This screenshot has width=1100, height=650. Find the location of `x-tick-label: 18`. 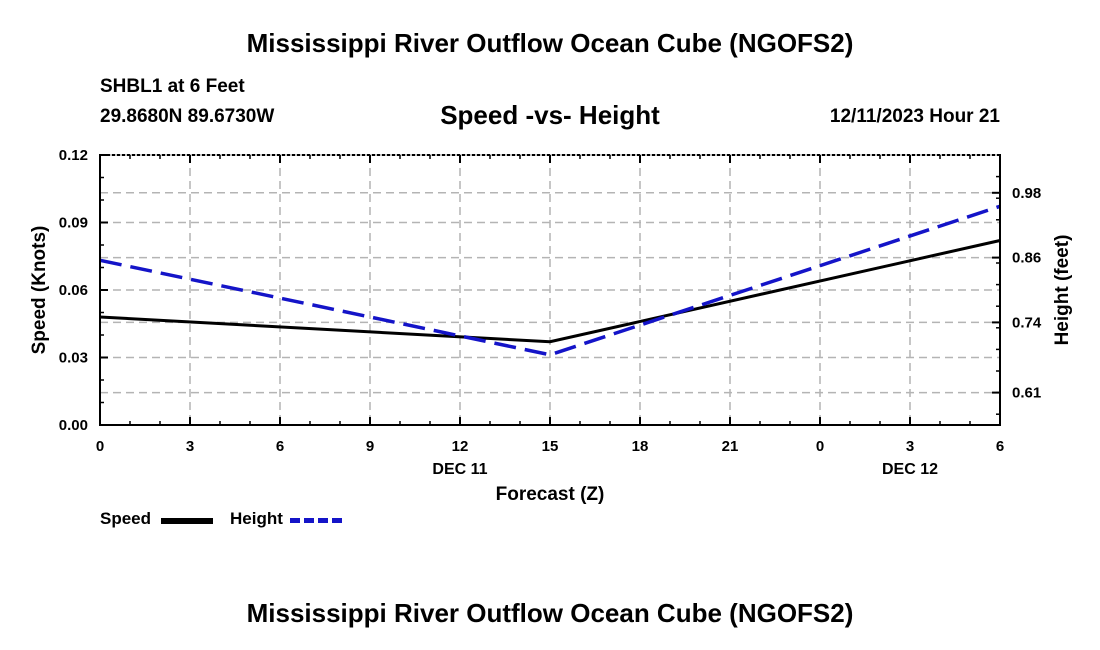

x-tick-label: 18 is located at coordinates (640, 446).